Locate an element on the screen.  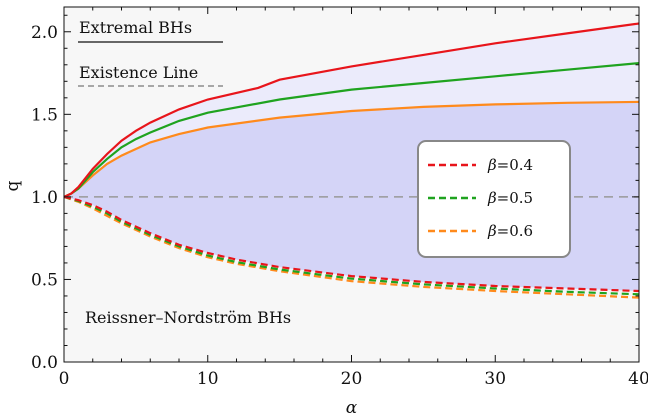
y-tick-label: 0.0 is located at coordinates (44, 363).